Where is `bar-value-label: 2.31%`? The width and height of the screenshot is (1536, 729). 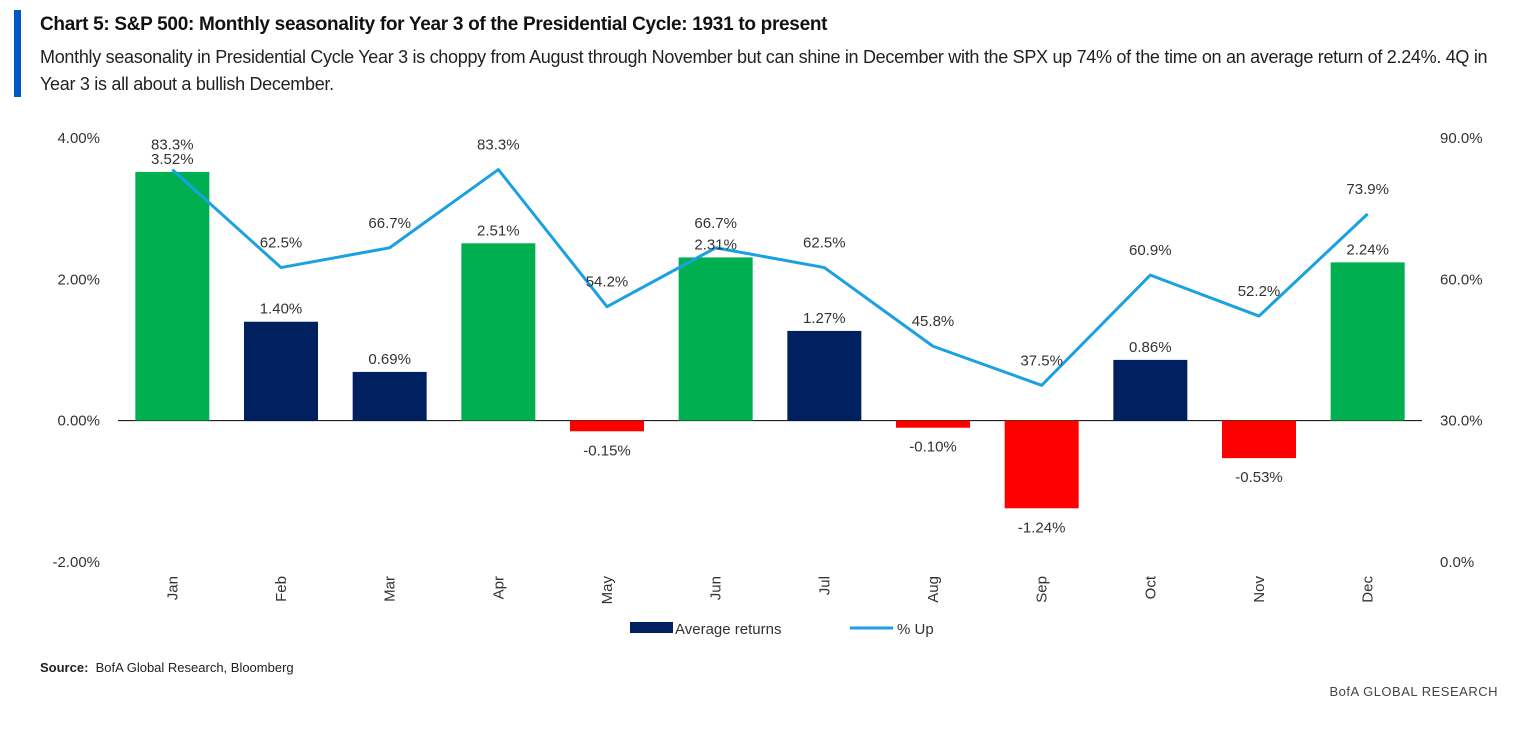
bar-value-label: 2.31% is located at coordinates (715, 244).